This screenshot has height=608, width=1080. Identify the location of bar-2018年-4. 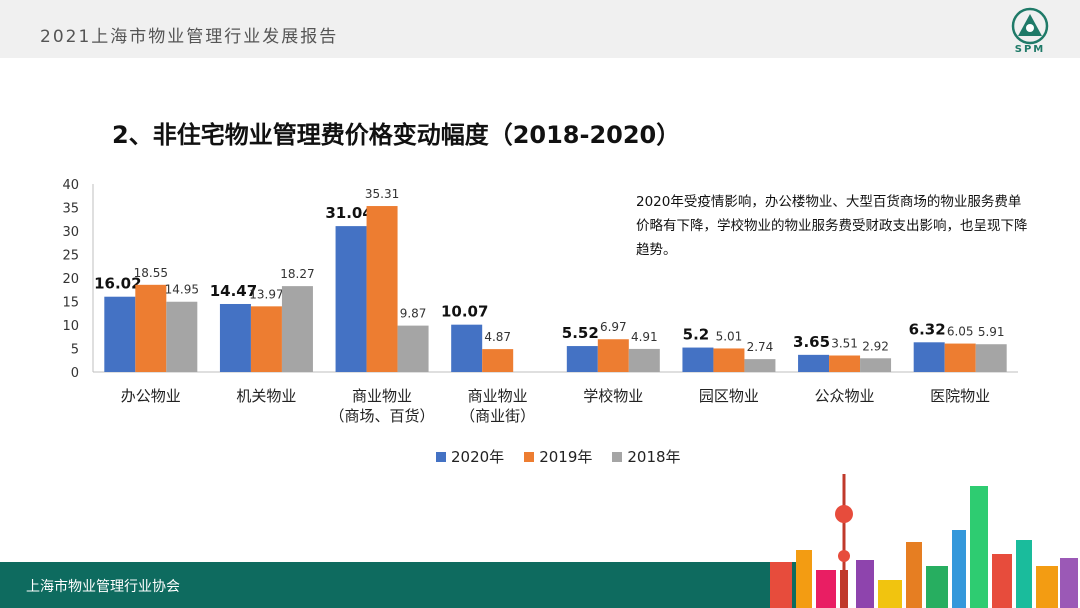
(644, 360).